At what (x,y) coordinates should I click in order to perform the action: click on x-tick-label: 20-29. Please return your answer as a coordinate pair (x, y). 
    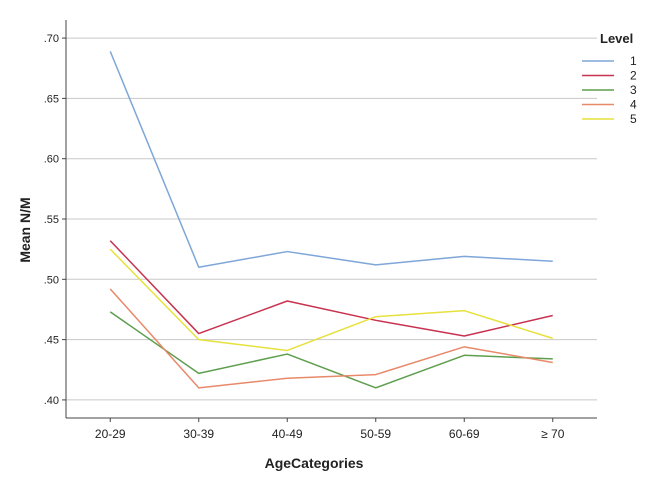
    Looking at the image, I should click on (110, 434).